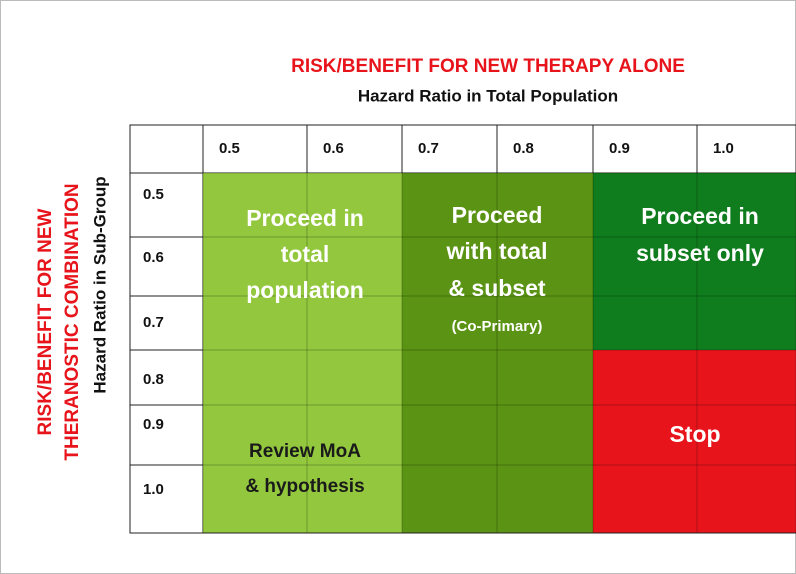  Describe the element at coordinates (619, 148) in the screenshot. I see `column-header: 0.9` at that location.